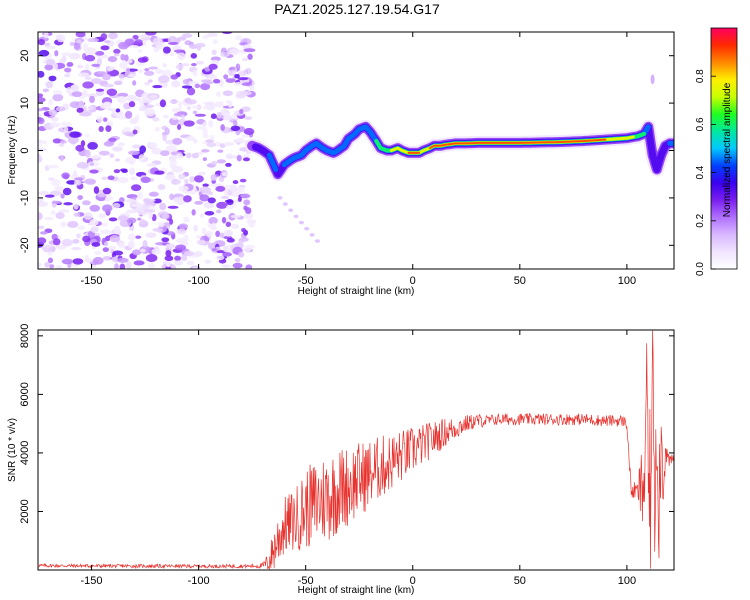  I want to click on colorbar-label: Normalized spectral amplitude, so click(727, 149).